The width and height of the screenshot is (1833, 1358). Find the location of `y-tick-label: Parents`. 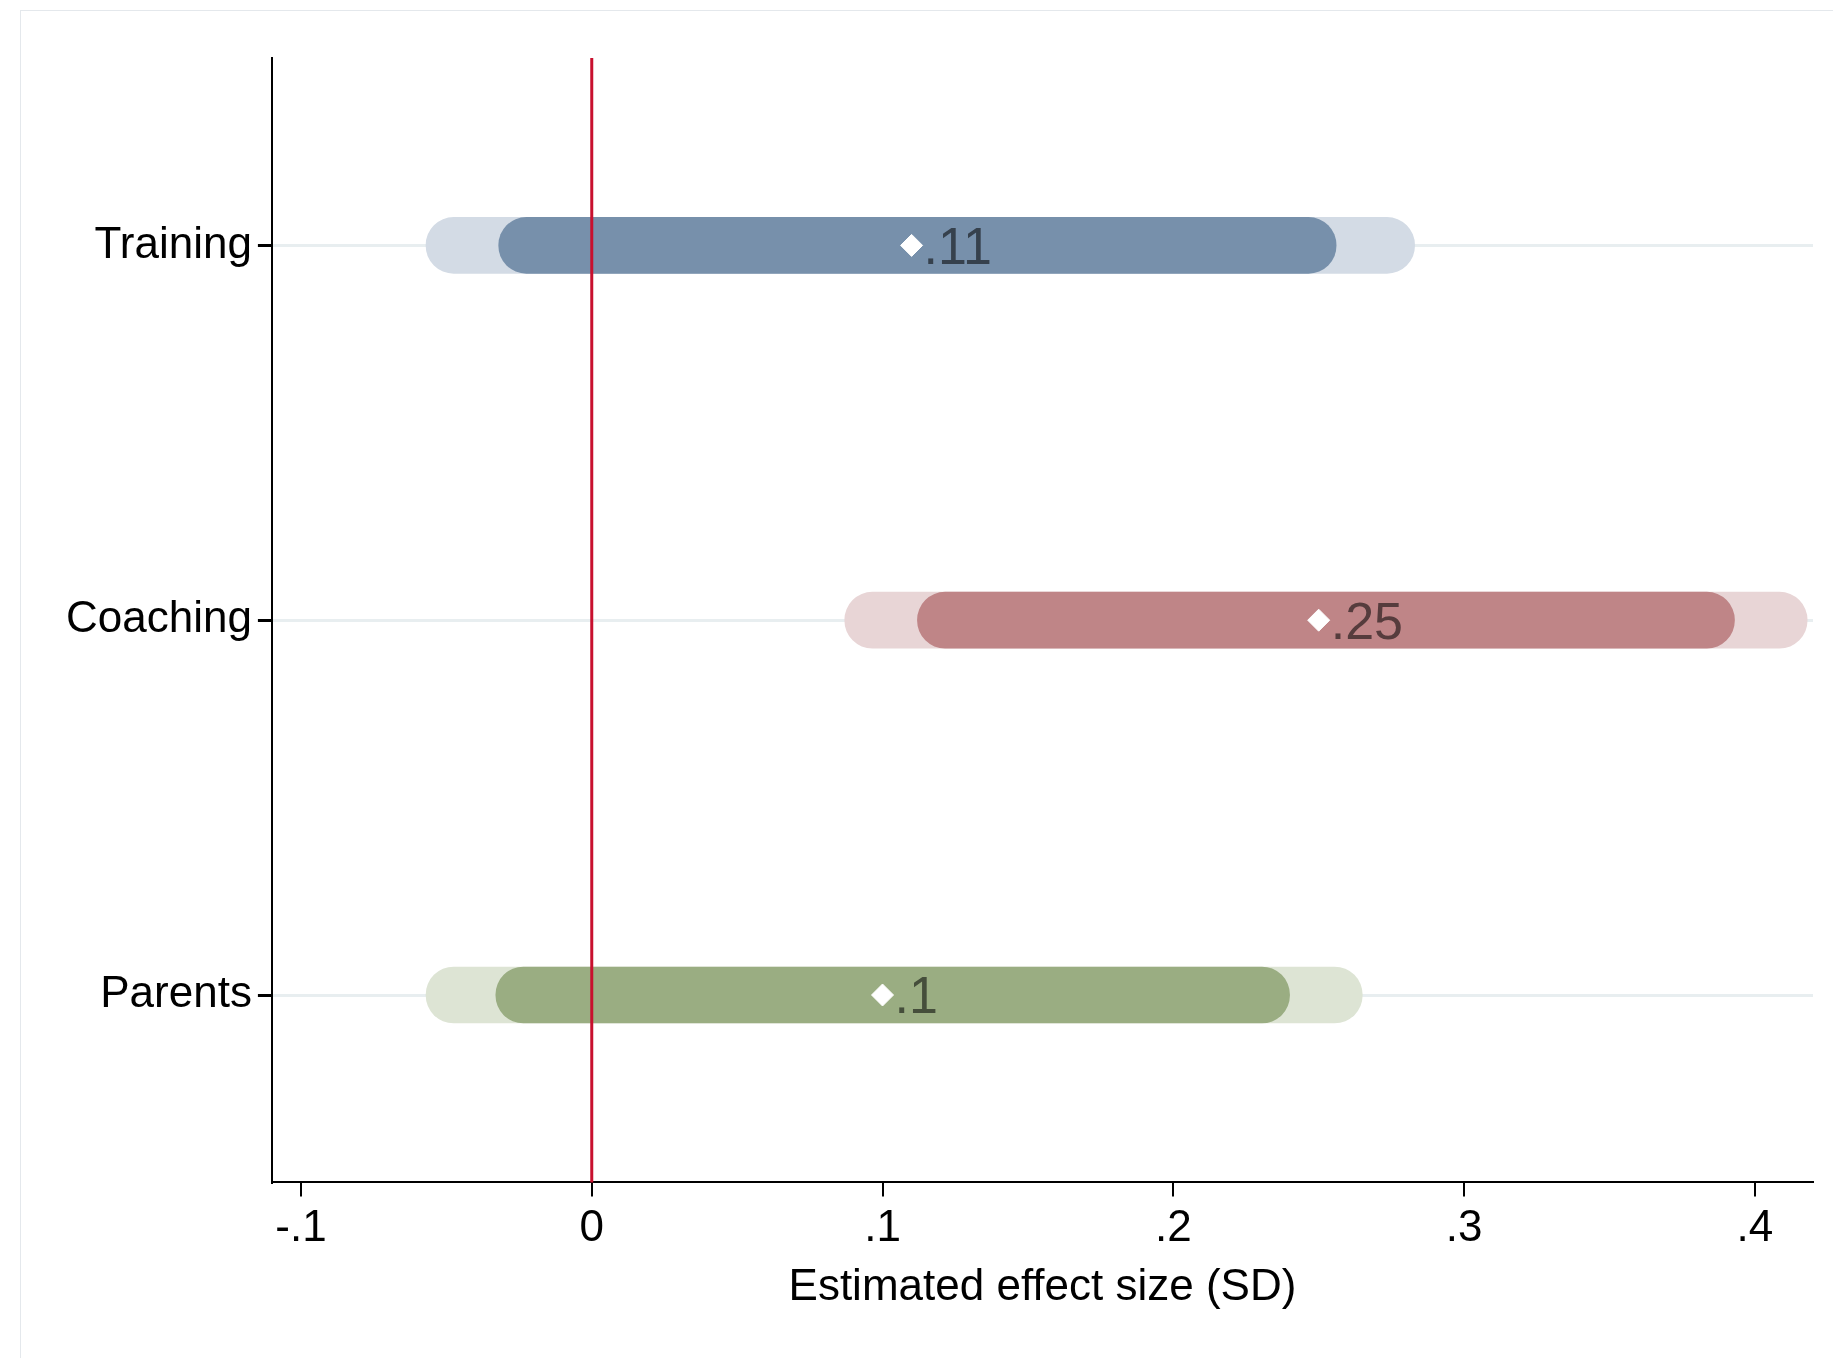

y-tick-label: Parents is located at coordinates (176, 992).